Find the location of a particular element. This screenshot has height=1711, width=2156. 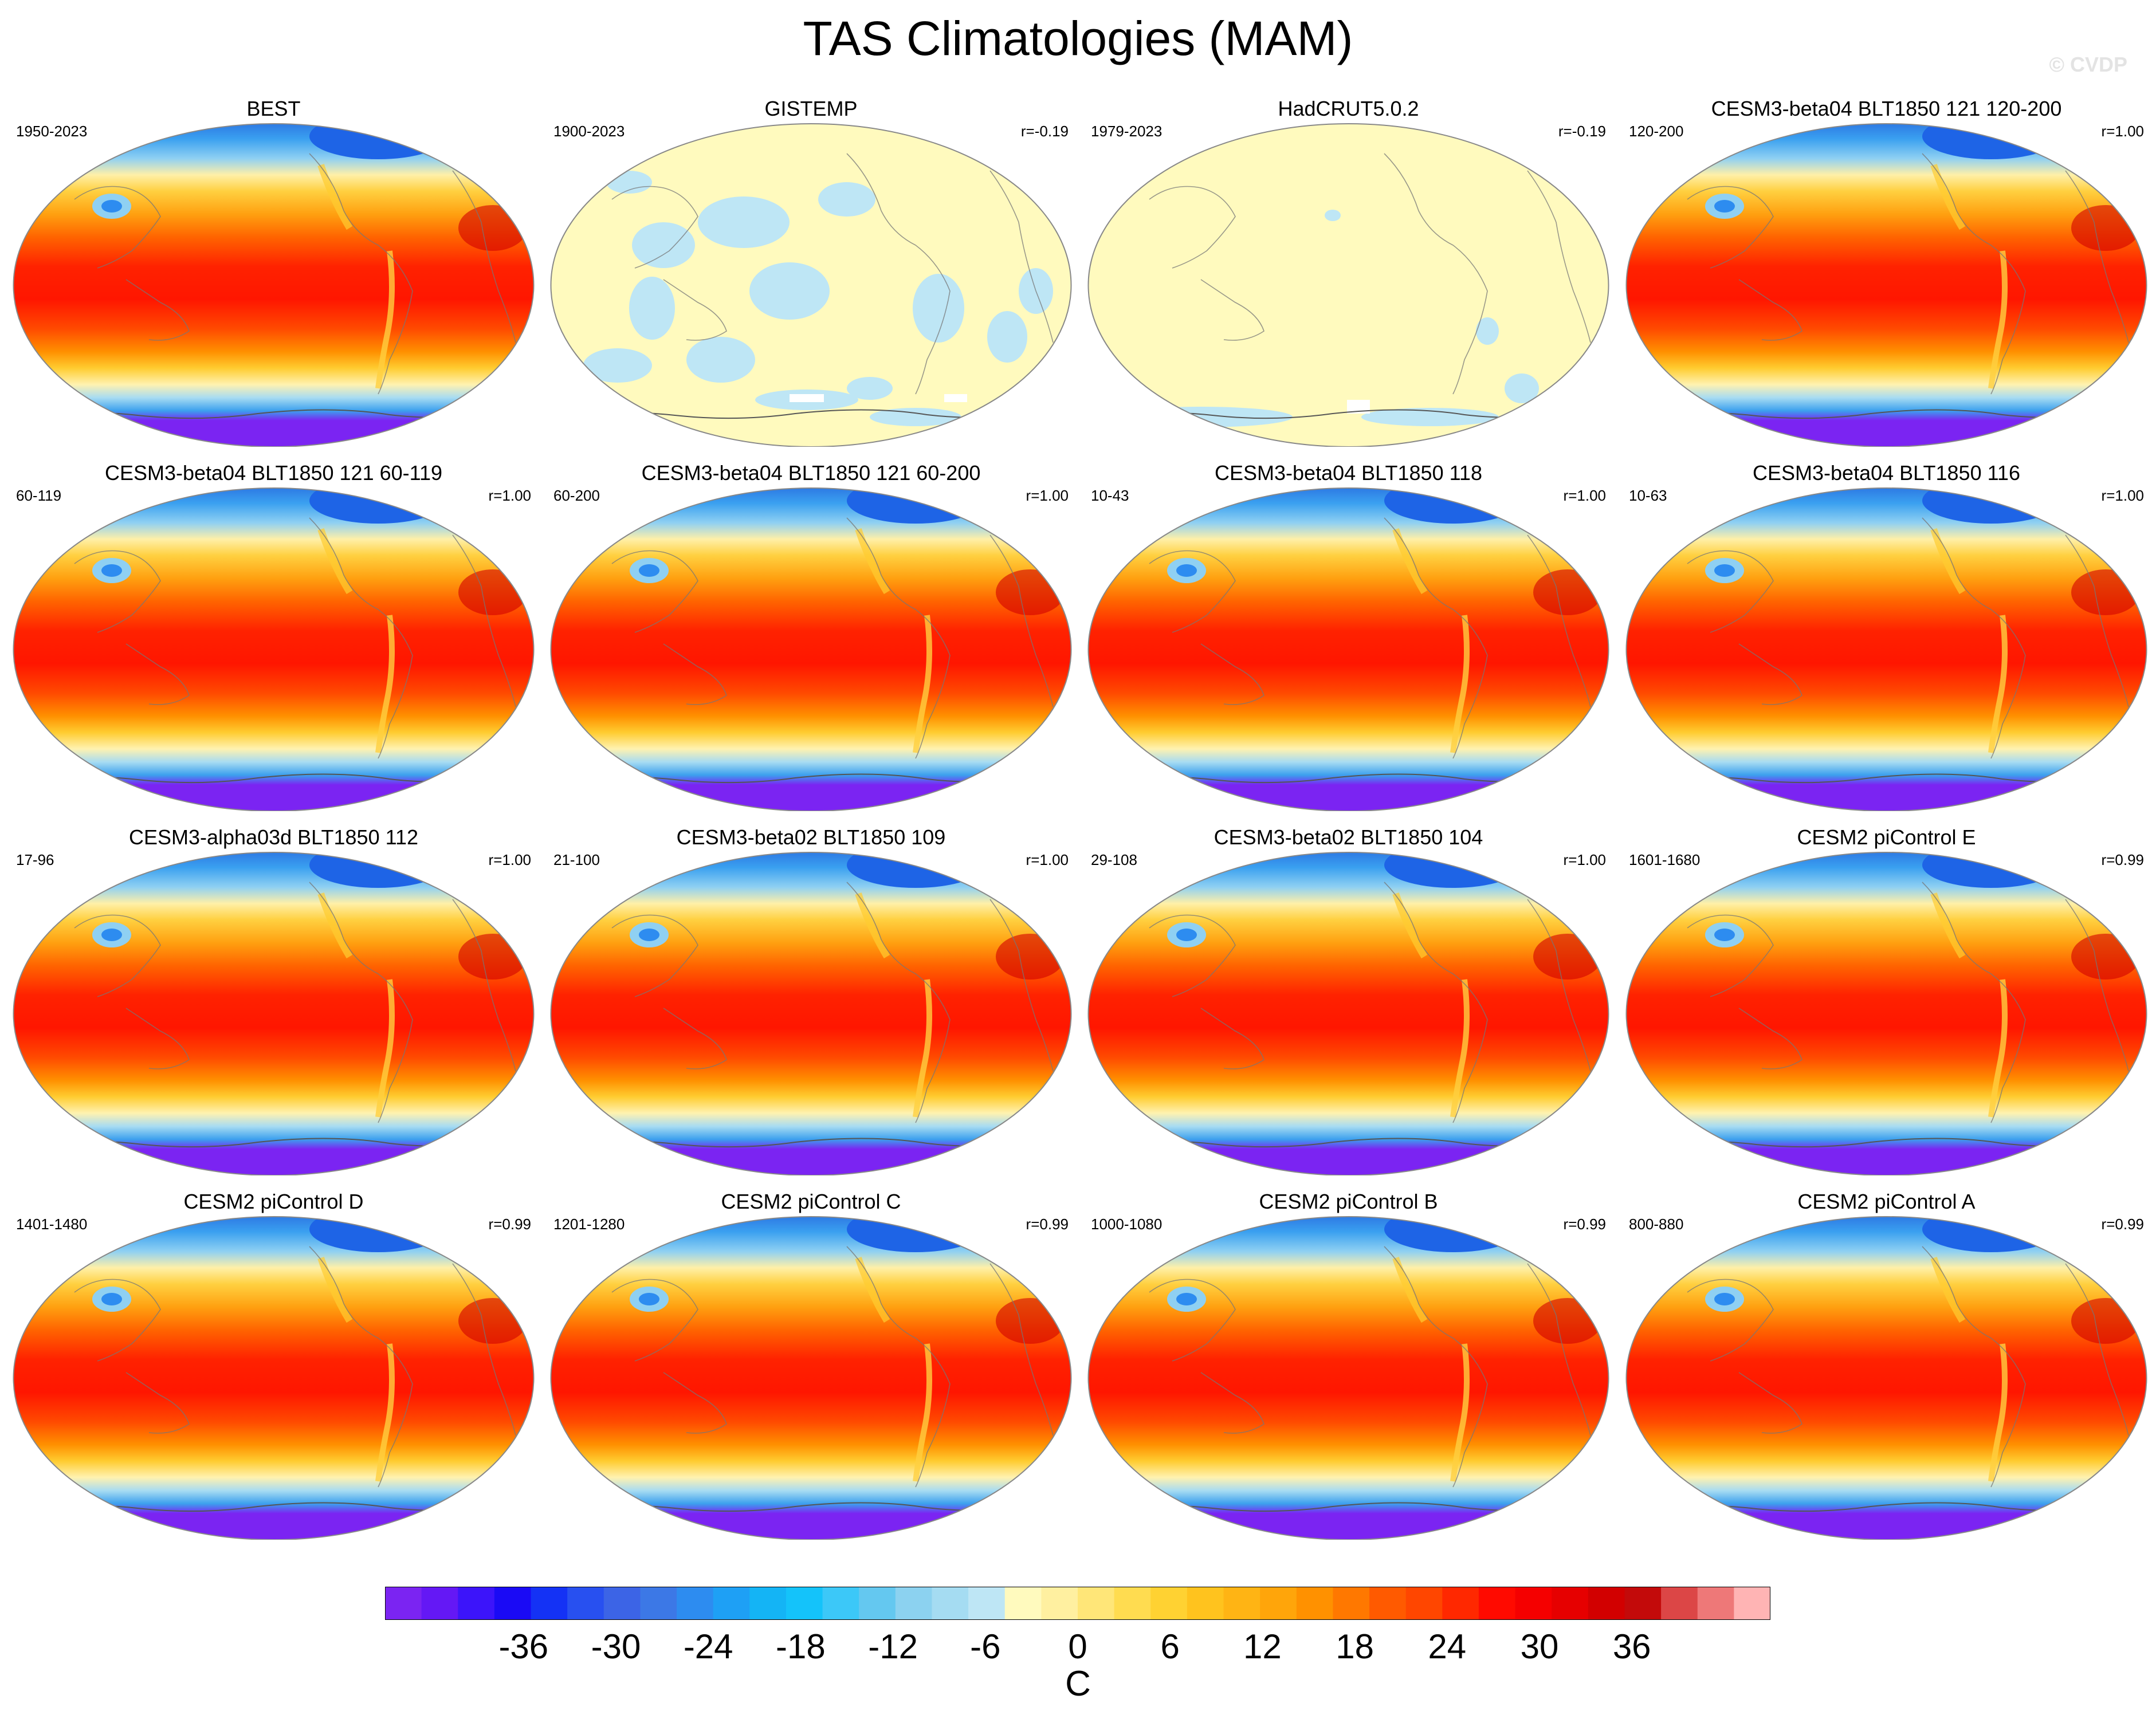

map-panel: CESM2 piControl A 800-880 r=0.99 is located at coordinates (1886, 1366).